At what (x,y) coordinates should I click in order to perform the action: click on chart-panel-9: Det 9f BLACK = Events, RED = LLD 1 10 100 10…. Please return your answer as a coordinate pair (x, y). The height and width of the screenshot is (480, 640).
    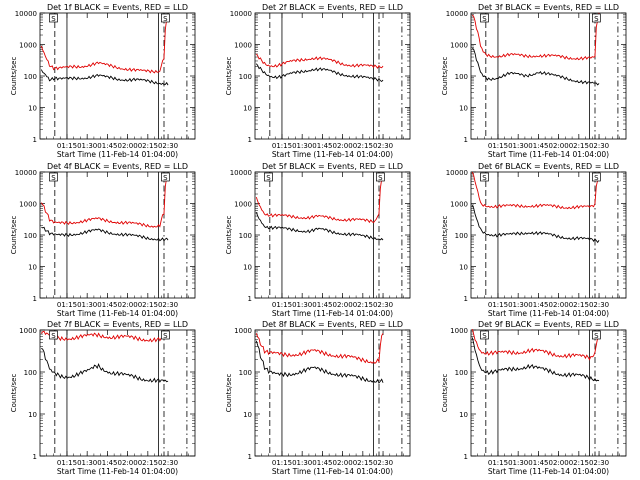
    Looking at the image, I should click on (534, 398).